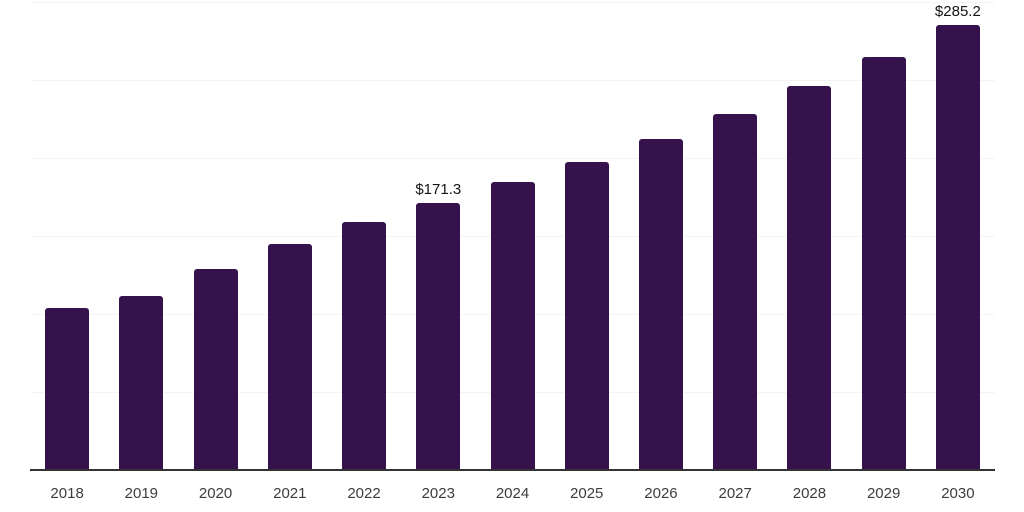 This screenshot has height=512, width=1024. Describe the element at coordinates (141, 493) in the screenshot. I see `x-tick-label: 2019` at that location.